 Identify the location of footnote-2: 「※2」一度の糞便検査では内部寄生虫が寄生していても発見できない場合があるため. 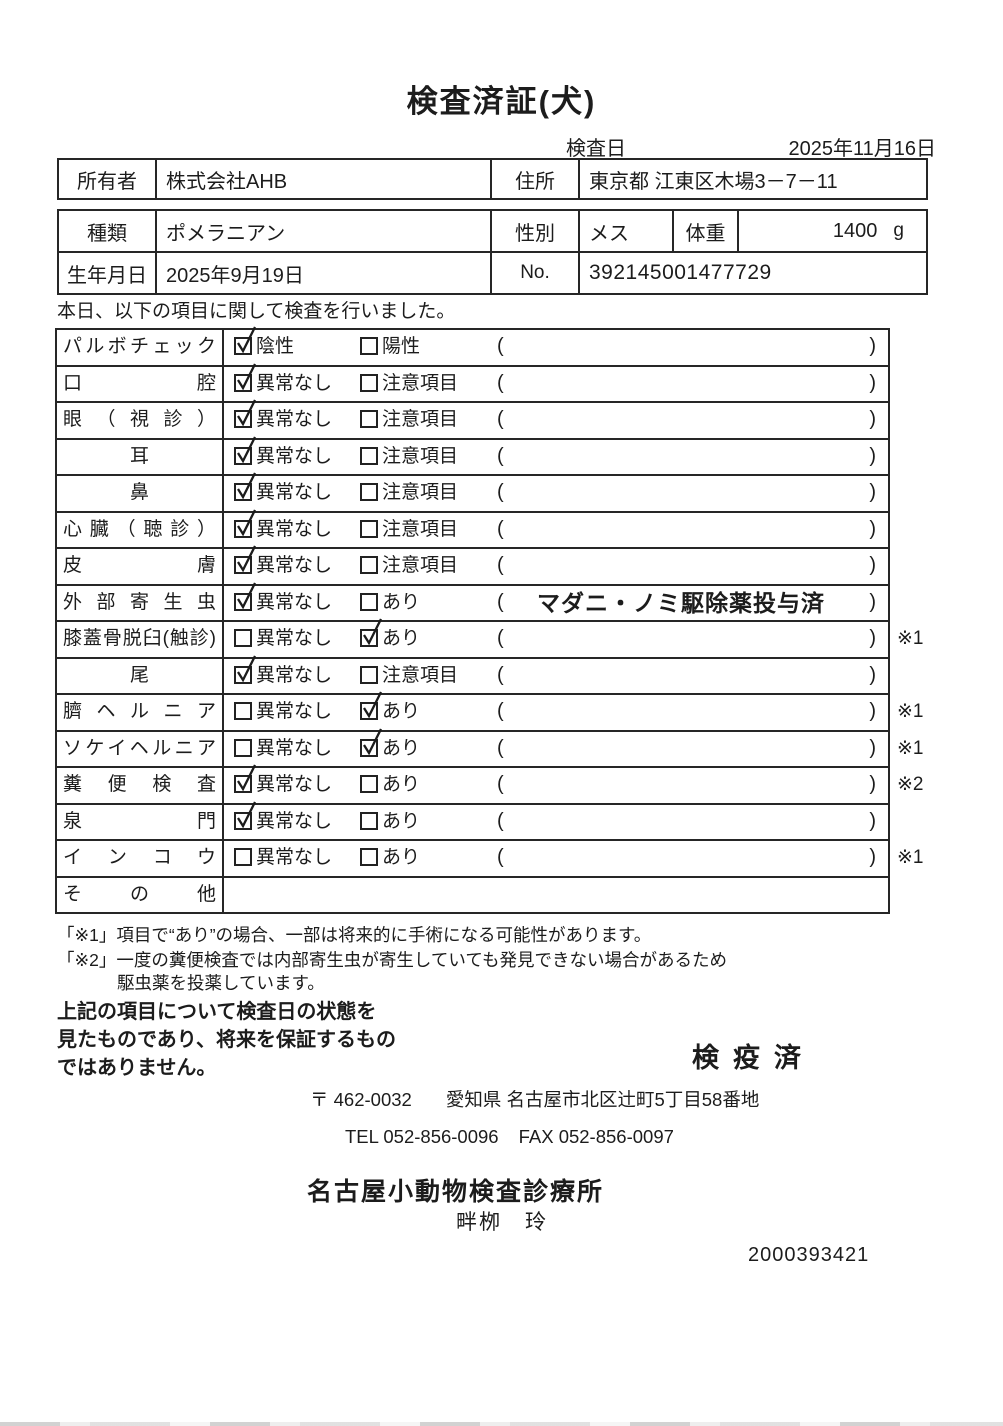
(392, 960).